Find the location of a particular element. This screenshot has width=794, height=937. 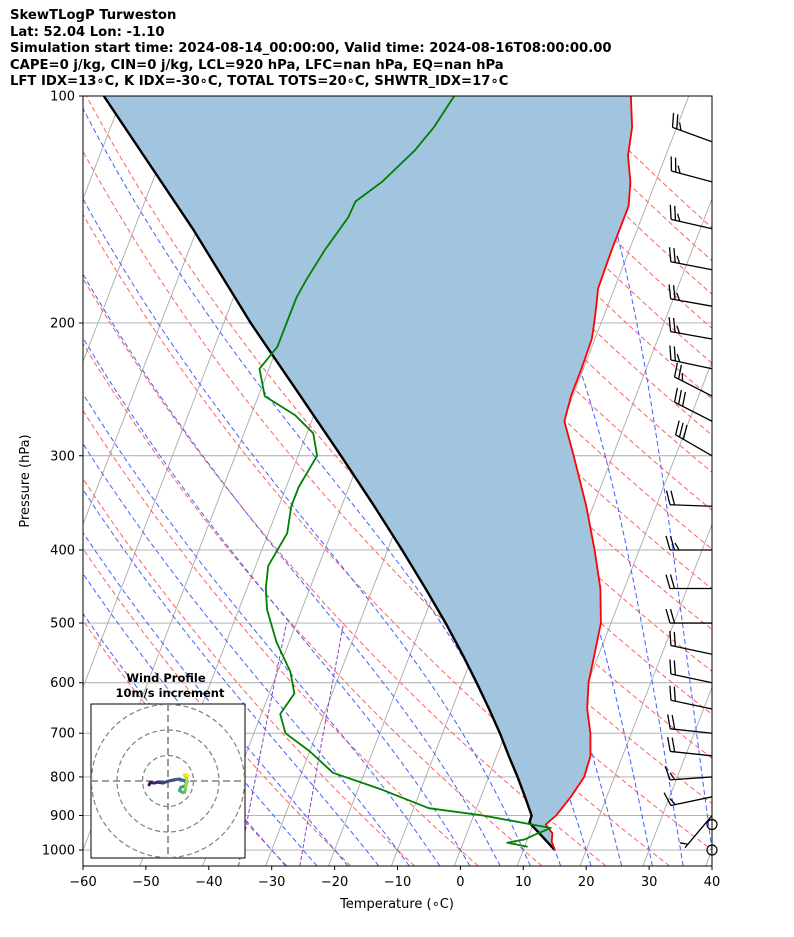

x-tick-label: −40 is located at coordinates (208, 882).